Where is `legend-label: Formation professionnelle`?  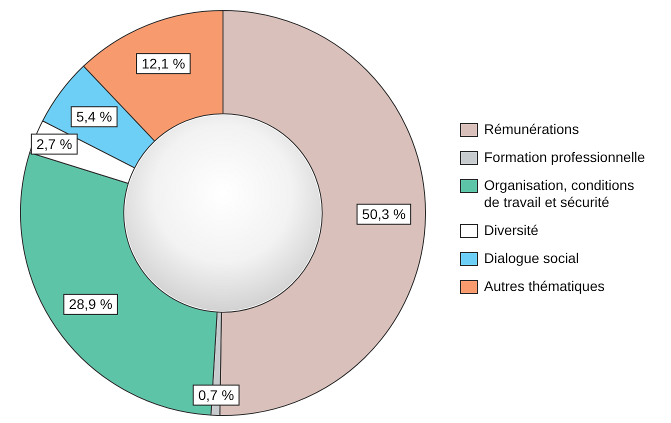 legend-label: Formation professionnelle is located at coordinates (565, 157).